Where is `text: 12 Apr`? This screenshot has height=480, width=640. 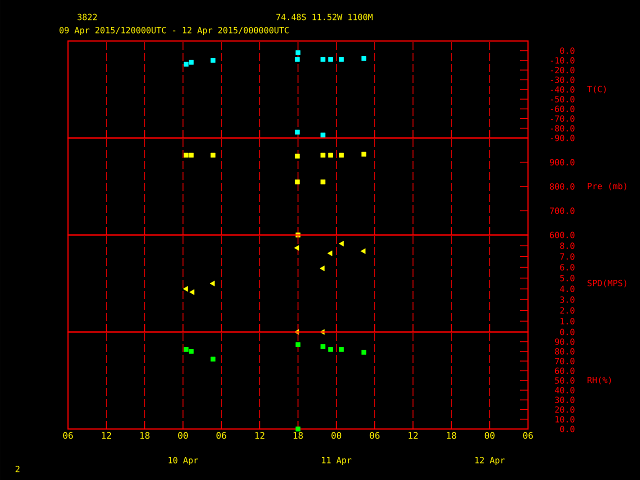
text: 12 Apr is located at coordinates (490, 461).